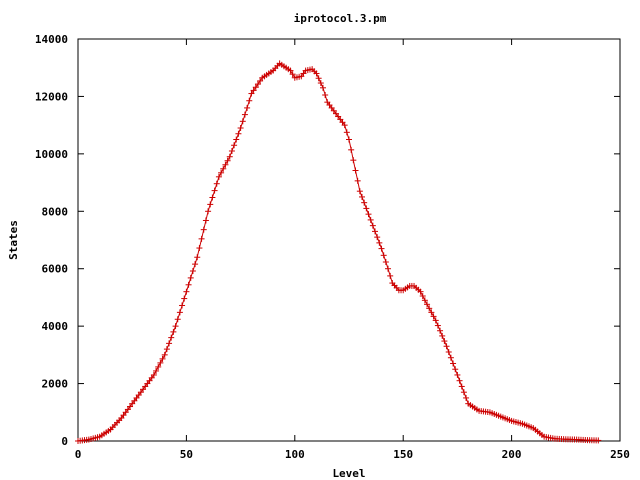 The image size is (640, 480). What do you see at coordinates (51, 154) in the screenshot?
I see `y-tick-label: 10000` at bounding box center [51, 154].